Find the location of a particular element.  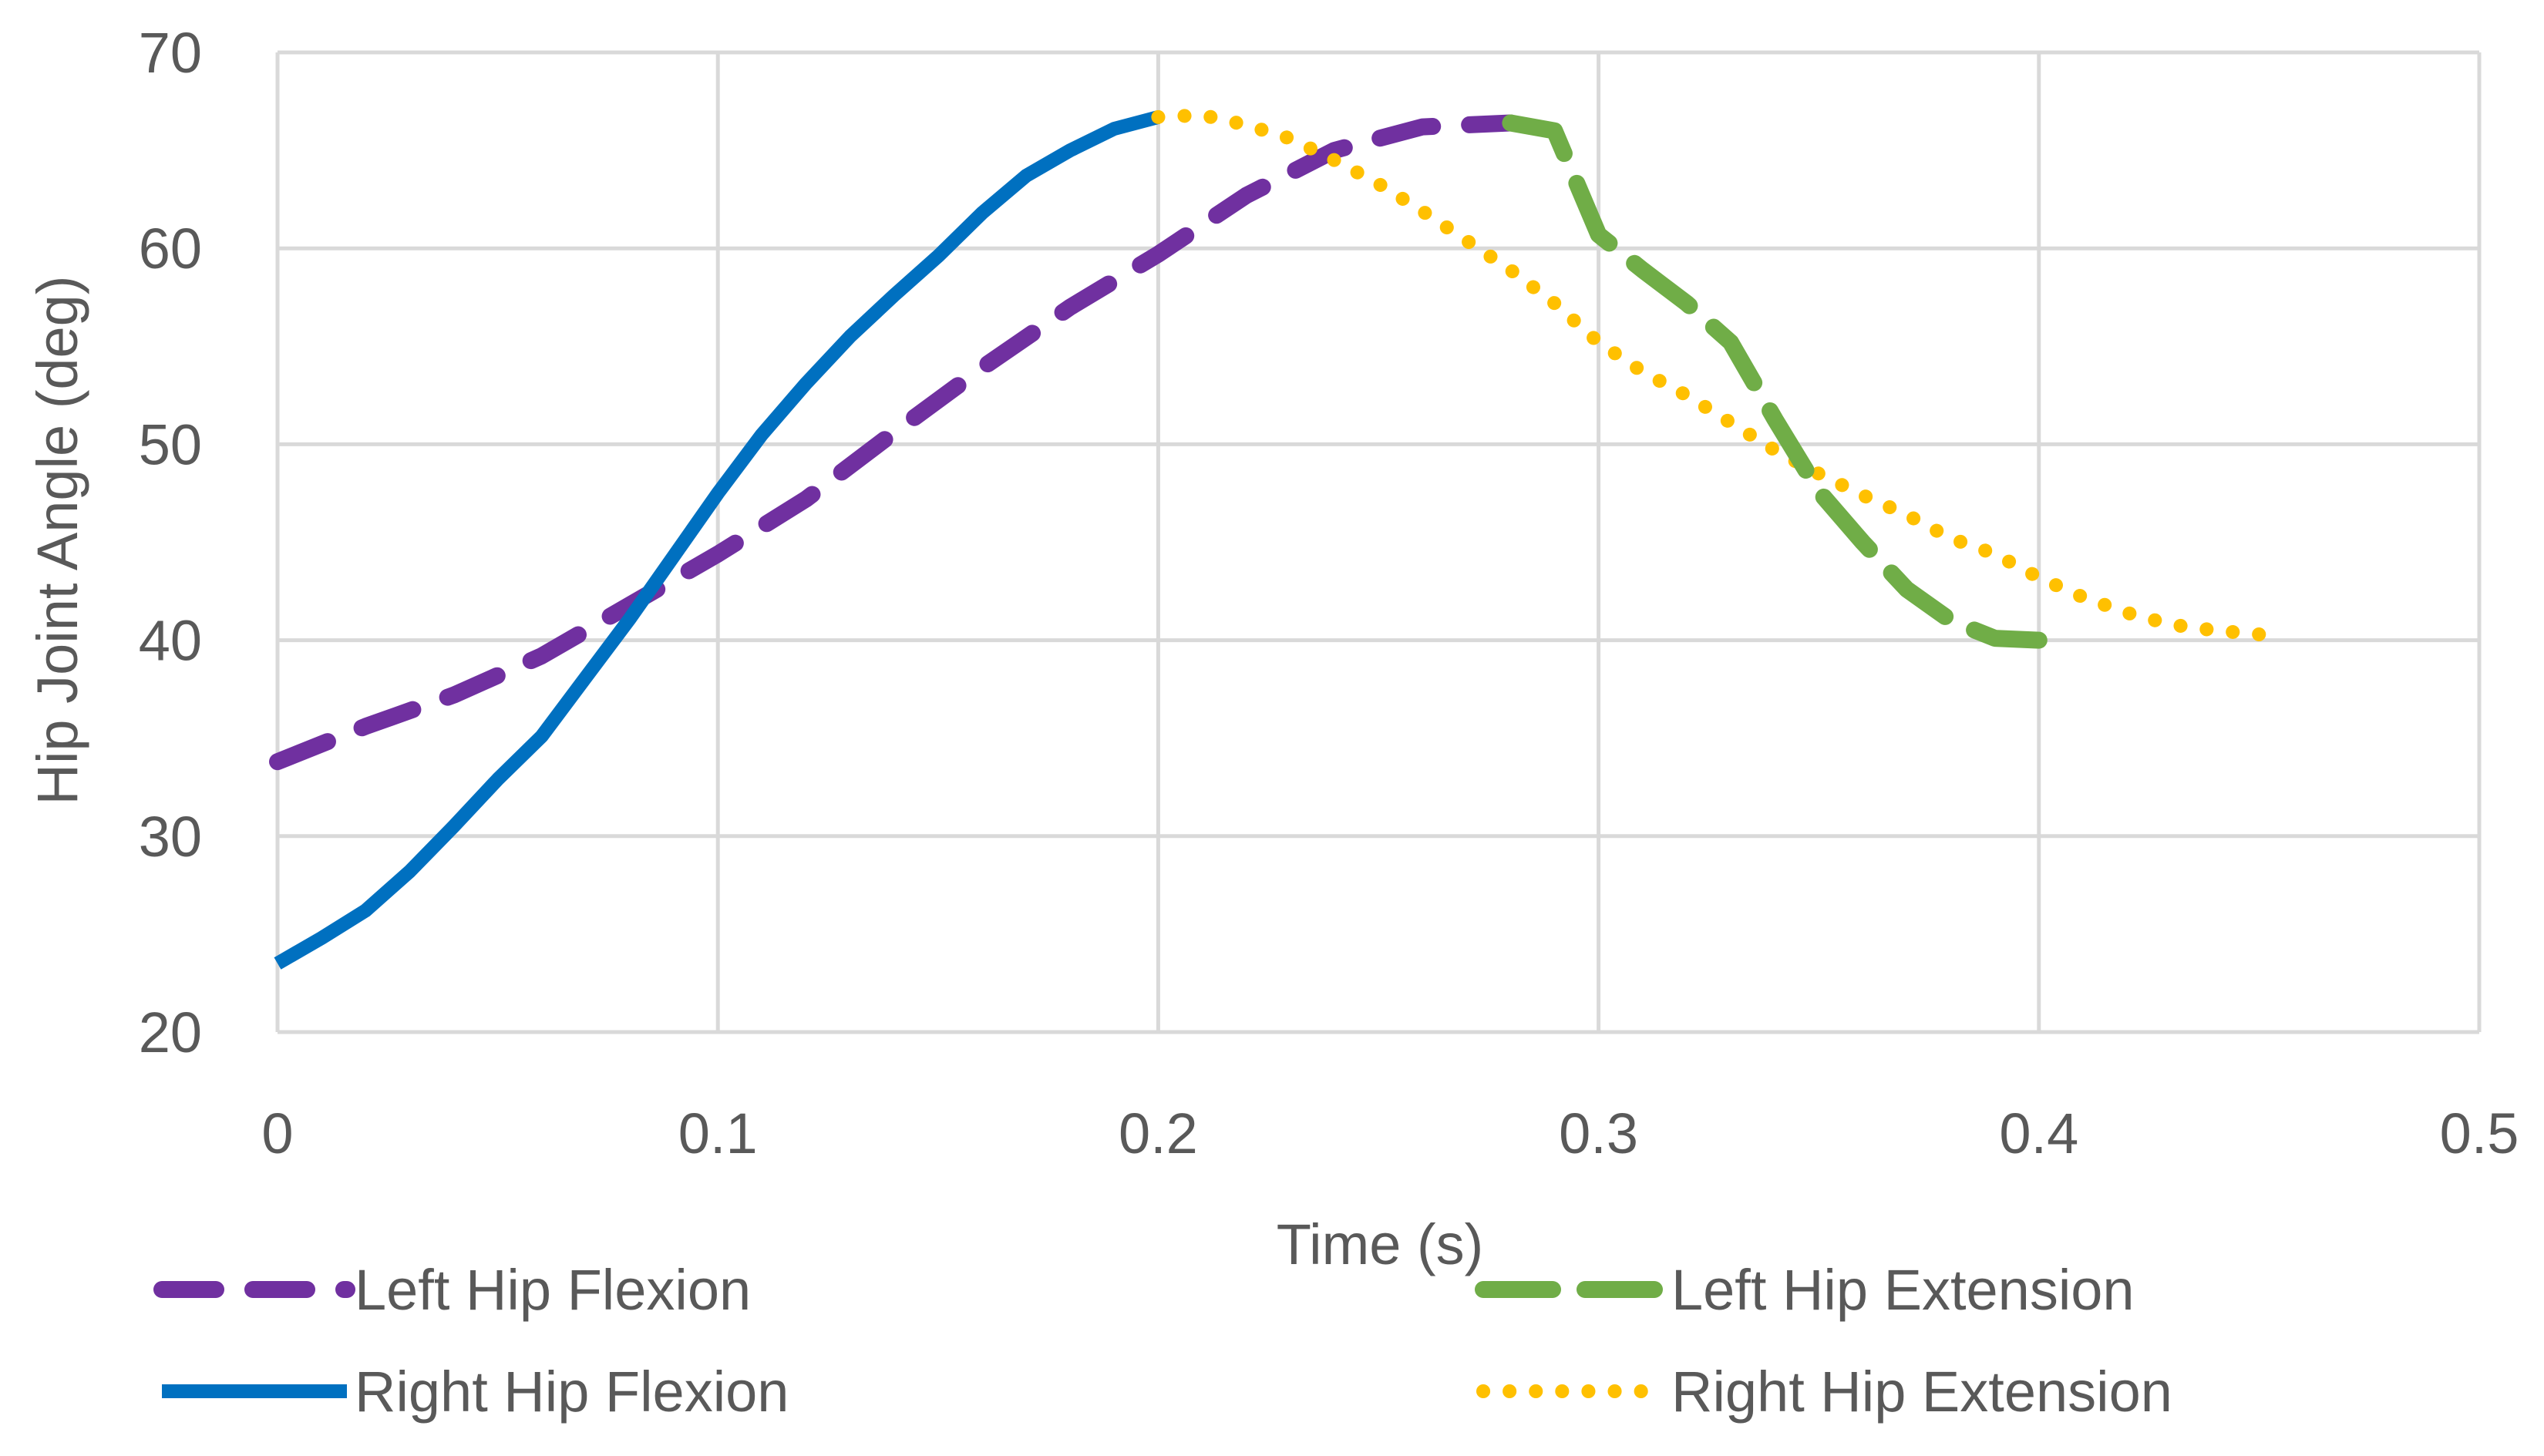

legend-label: Right Hip Flexion is located at coordinates (572, 1392).